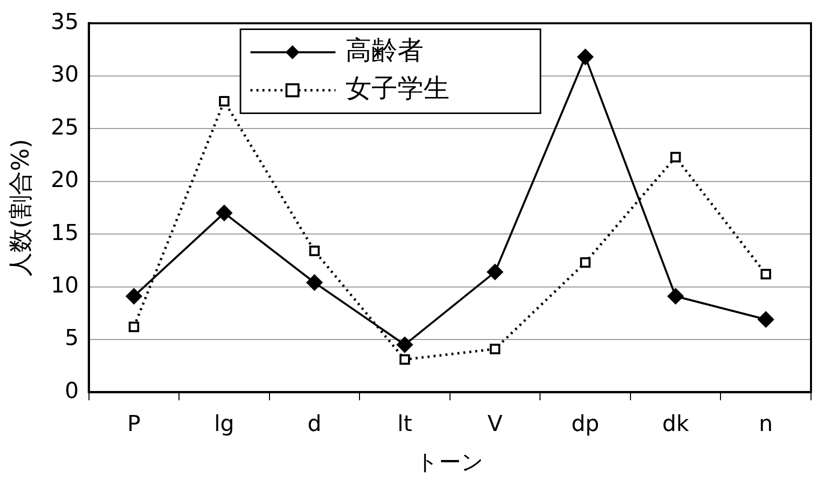  What do you see at coordinates (134, 425) in the screenshot?
I see `x-tick-label: P` at bounding box center [134, 425].